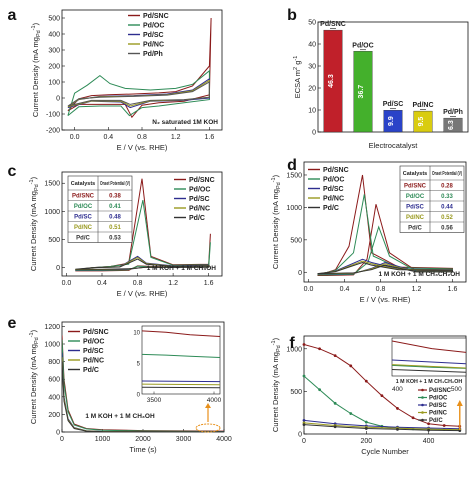  I want to click on y-tick-label: 50, so click(312, 23).